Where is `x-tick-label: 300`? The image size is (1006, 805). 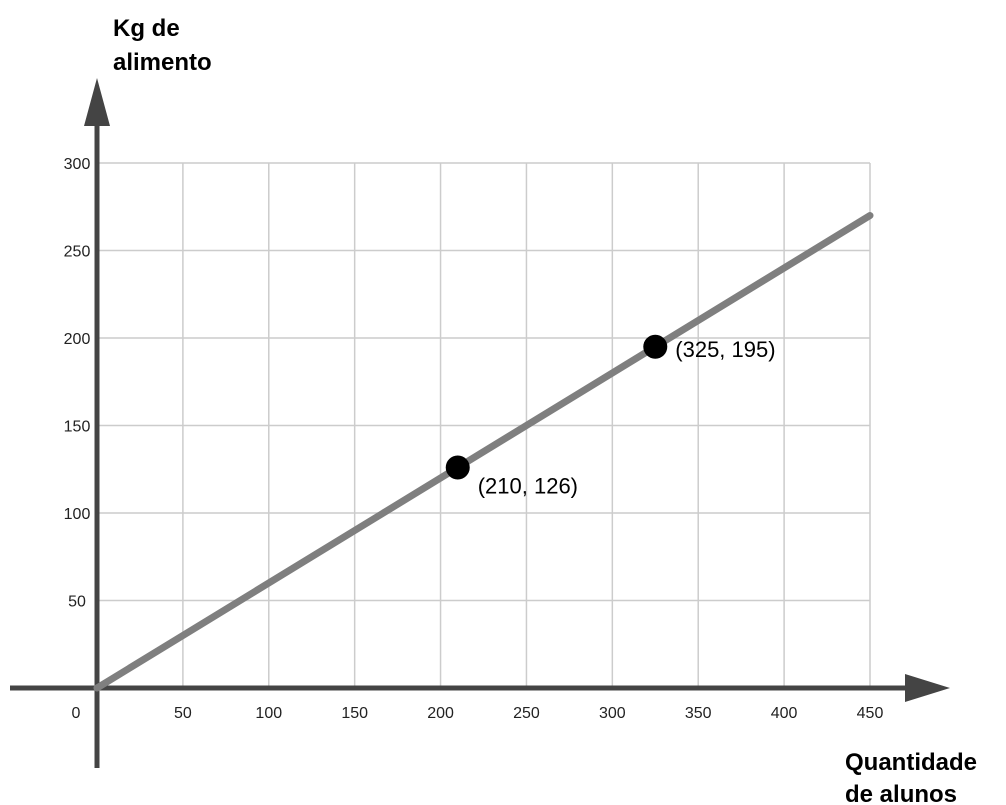 x-tick-label: 300 is located at coordinates (612, 713).